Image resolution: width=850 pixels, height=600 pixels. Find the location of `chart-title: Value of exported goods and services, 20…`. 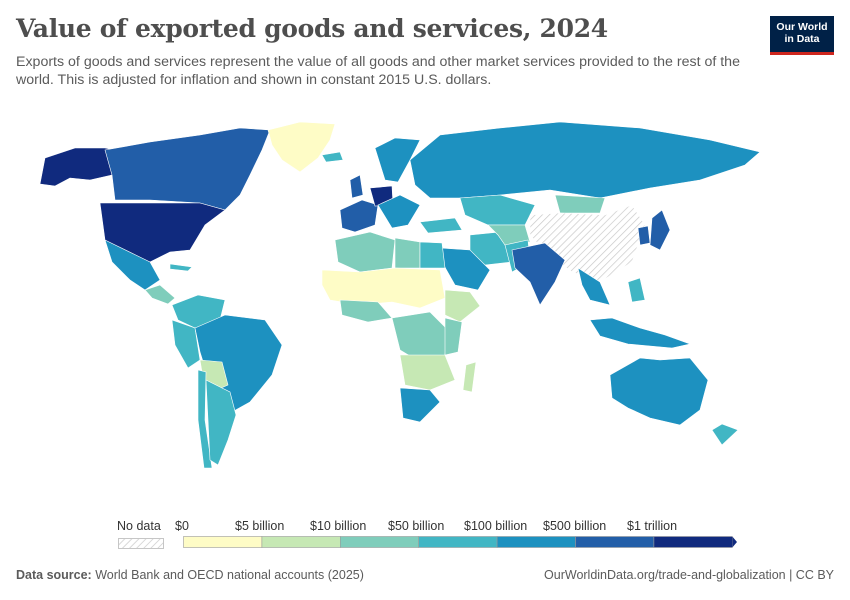

chart-title: Value of exported goods and services, 20… is located at coordinates (312, 28).